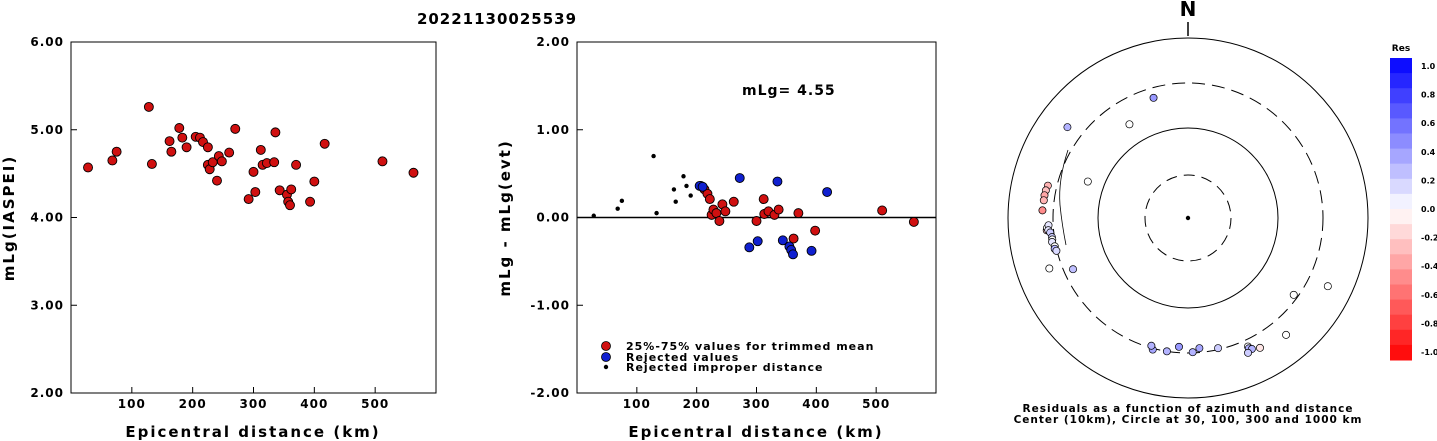 The width and height of the screenshot is (1437, 441). I want to click on p1-ytick-label: 4.00, so click(47, 218).